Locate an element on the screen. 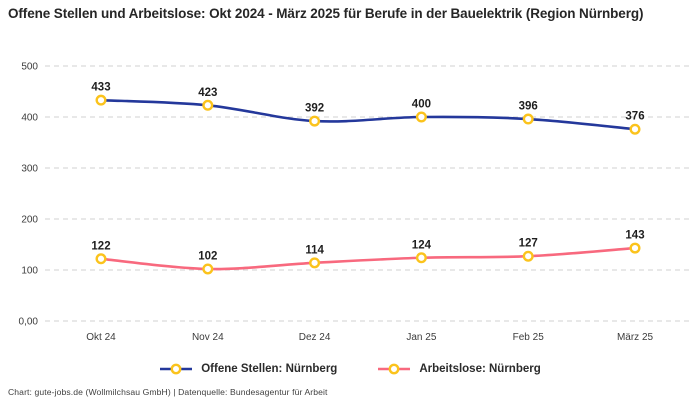 The image size is (700, 400). y-tick-label: 100 is located at coordinates (29, 271).